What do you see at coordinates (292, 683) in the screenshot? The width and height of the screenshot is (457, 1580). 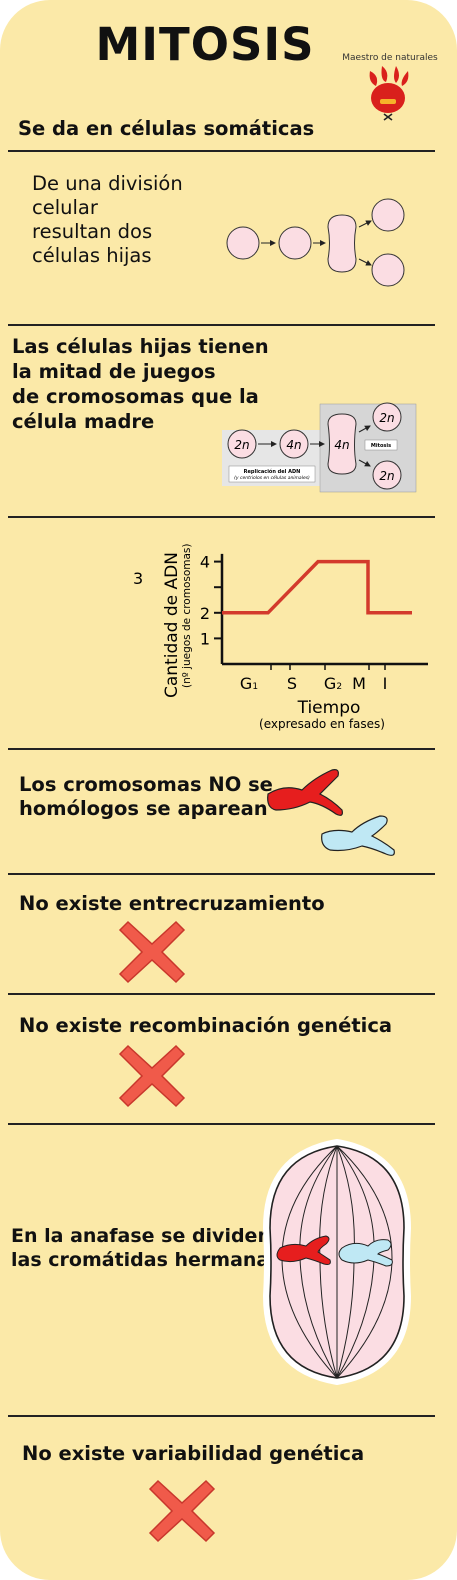 I see `x-tick-label: S` at bounding box center [292, 683].